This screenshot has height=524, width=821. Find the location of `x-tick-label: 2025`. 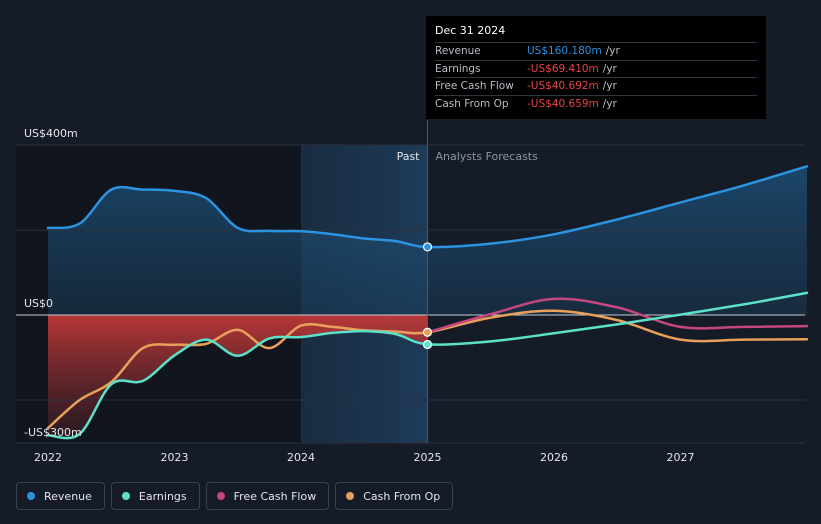

x-tick-label: 2025 is located at coordinates (428, 457).